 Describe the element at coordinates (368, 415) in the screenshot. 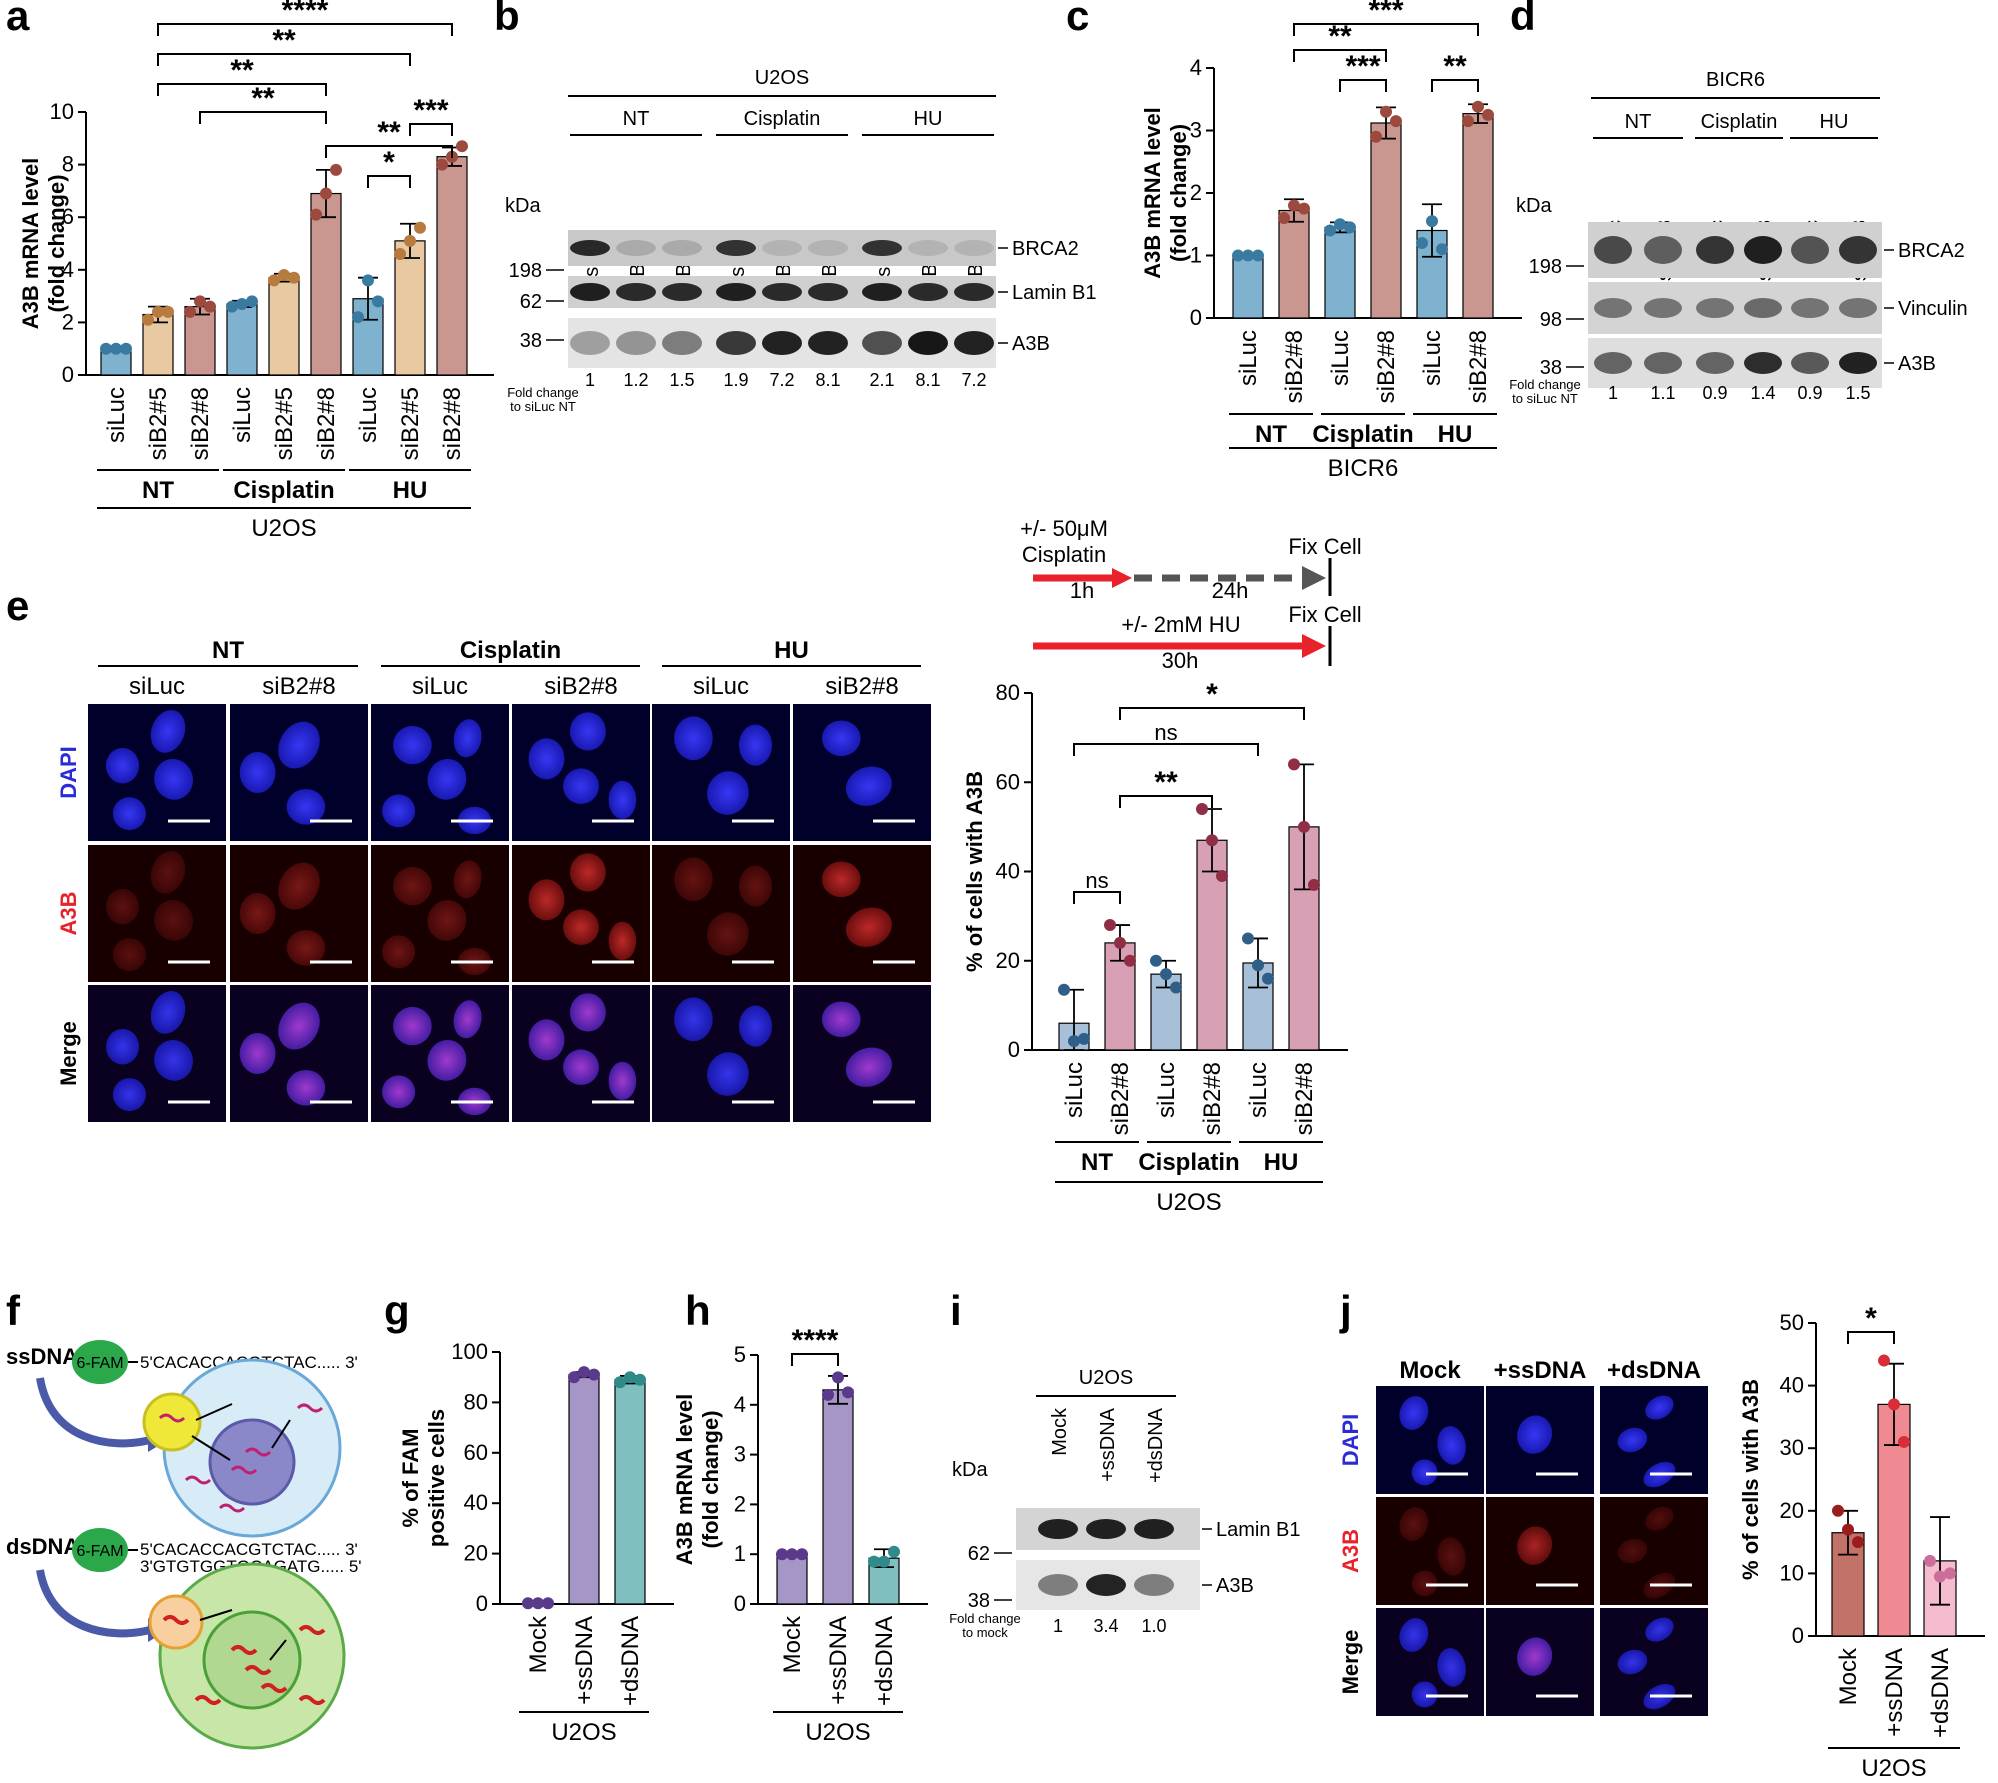

I see `x-category-label: siLuc` at that location.